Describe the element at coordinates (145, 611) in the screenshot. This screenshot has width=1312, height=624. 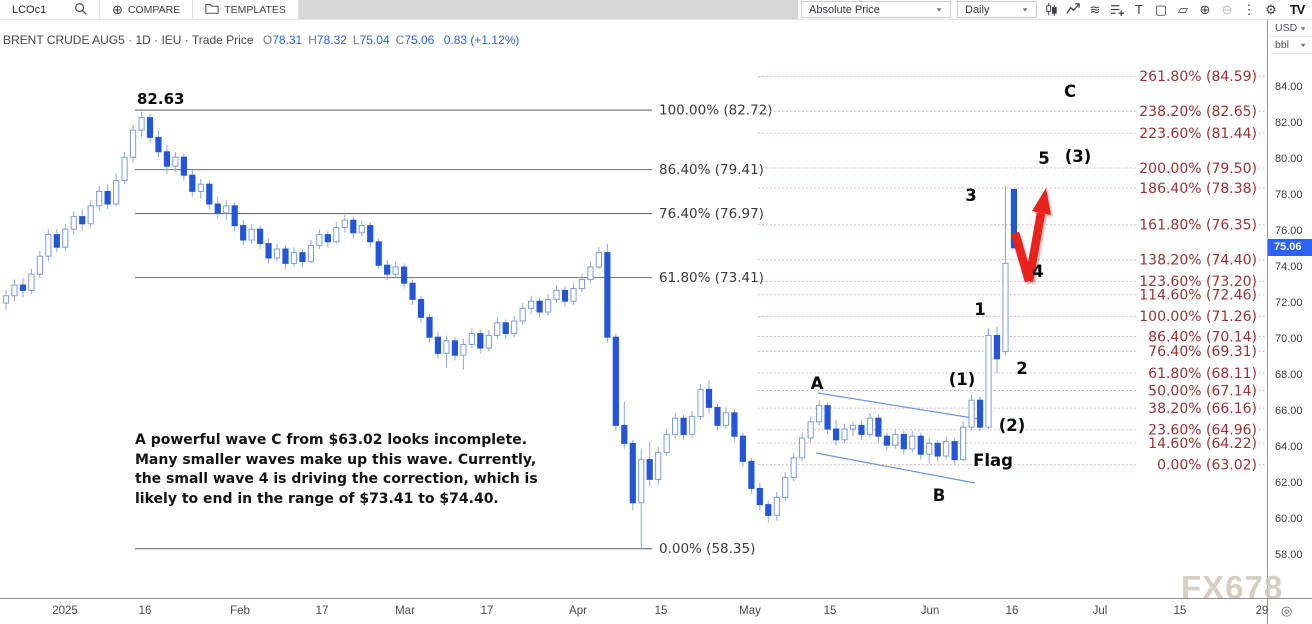
I see `time-tick-label: 16` at that location.